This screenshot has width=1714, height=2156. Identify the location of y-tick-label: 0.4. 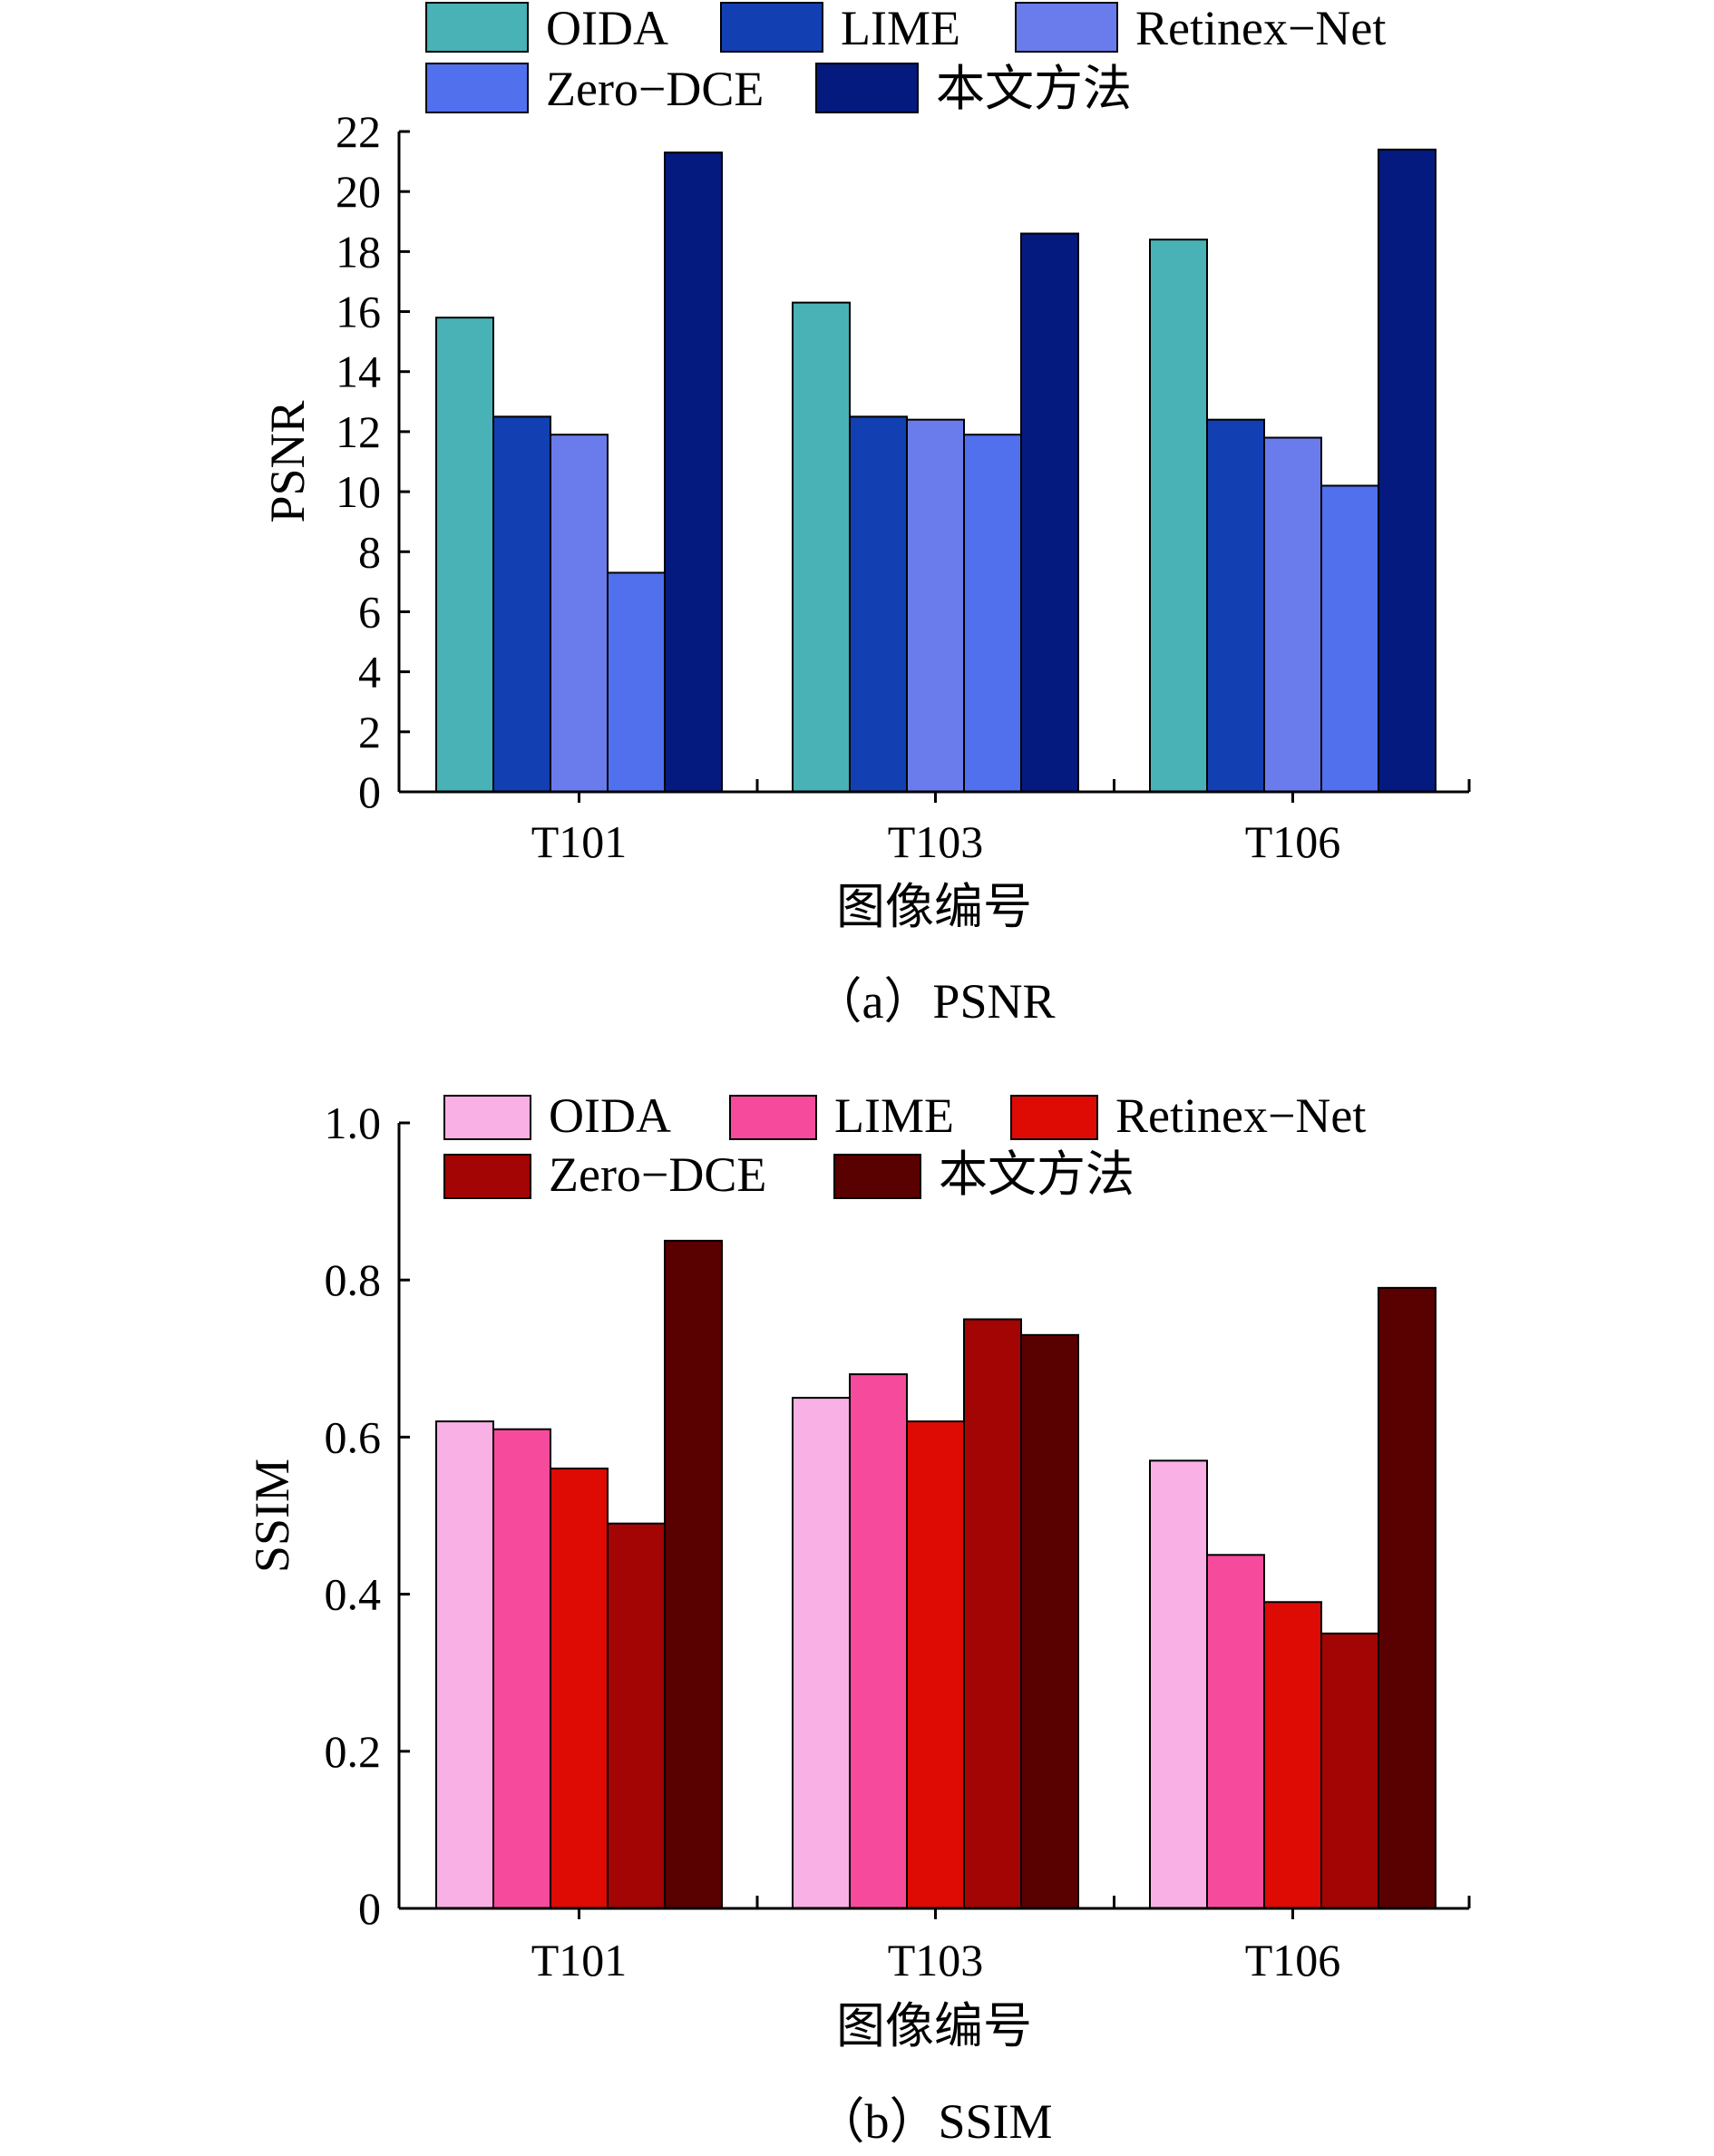
(353, 1594).